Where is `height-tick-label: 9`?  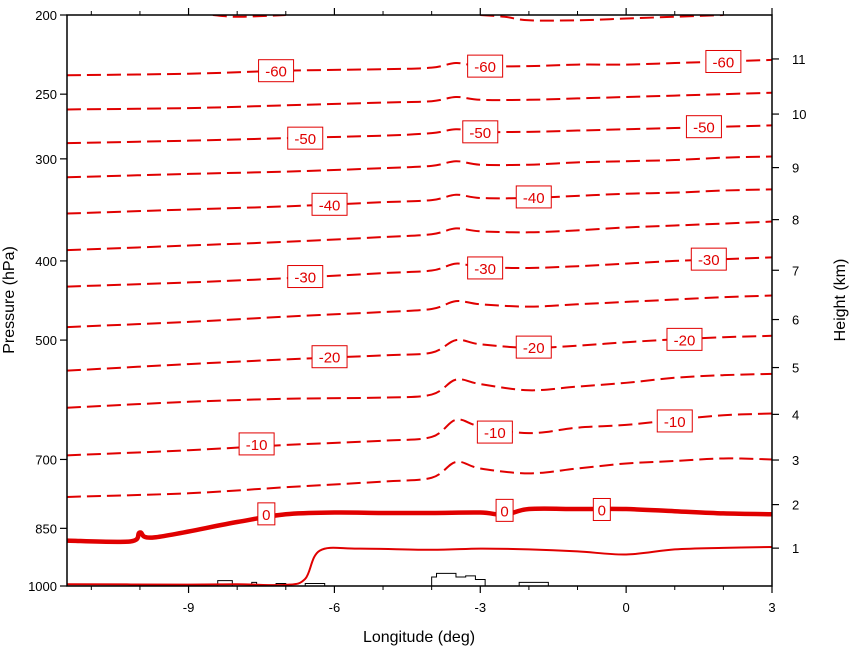 height-tick-label: 9 is located at coordinates (795, 168).